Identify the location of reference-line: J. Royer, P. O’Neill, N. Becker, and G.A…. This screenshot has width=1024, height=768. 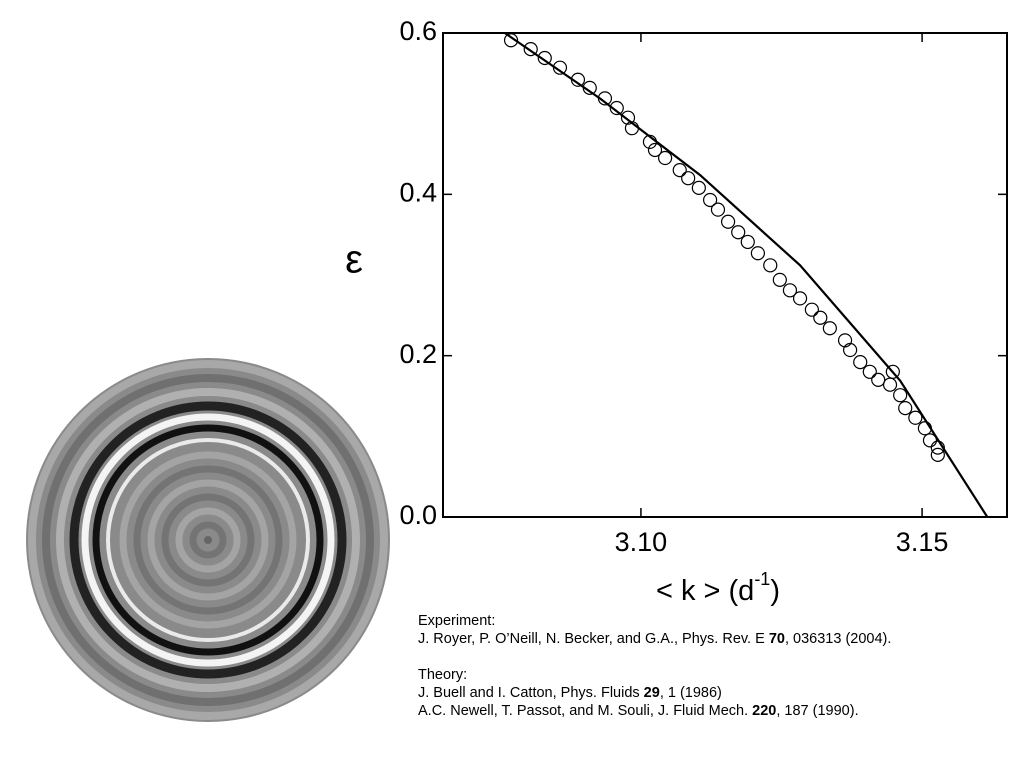
(654, 639).